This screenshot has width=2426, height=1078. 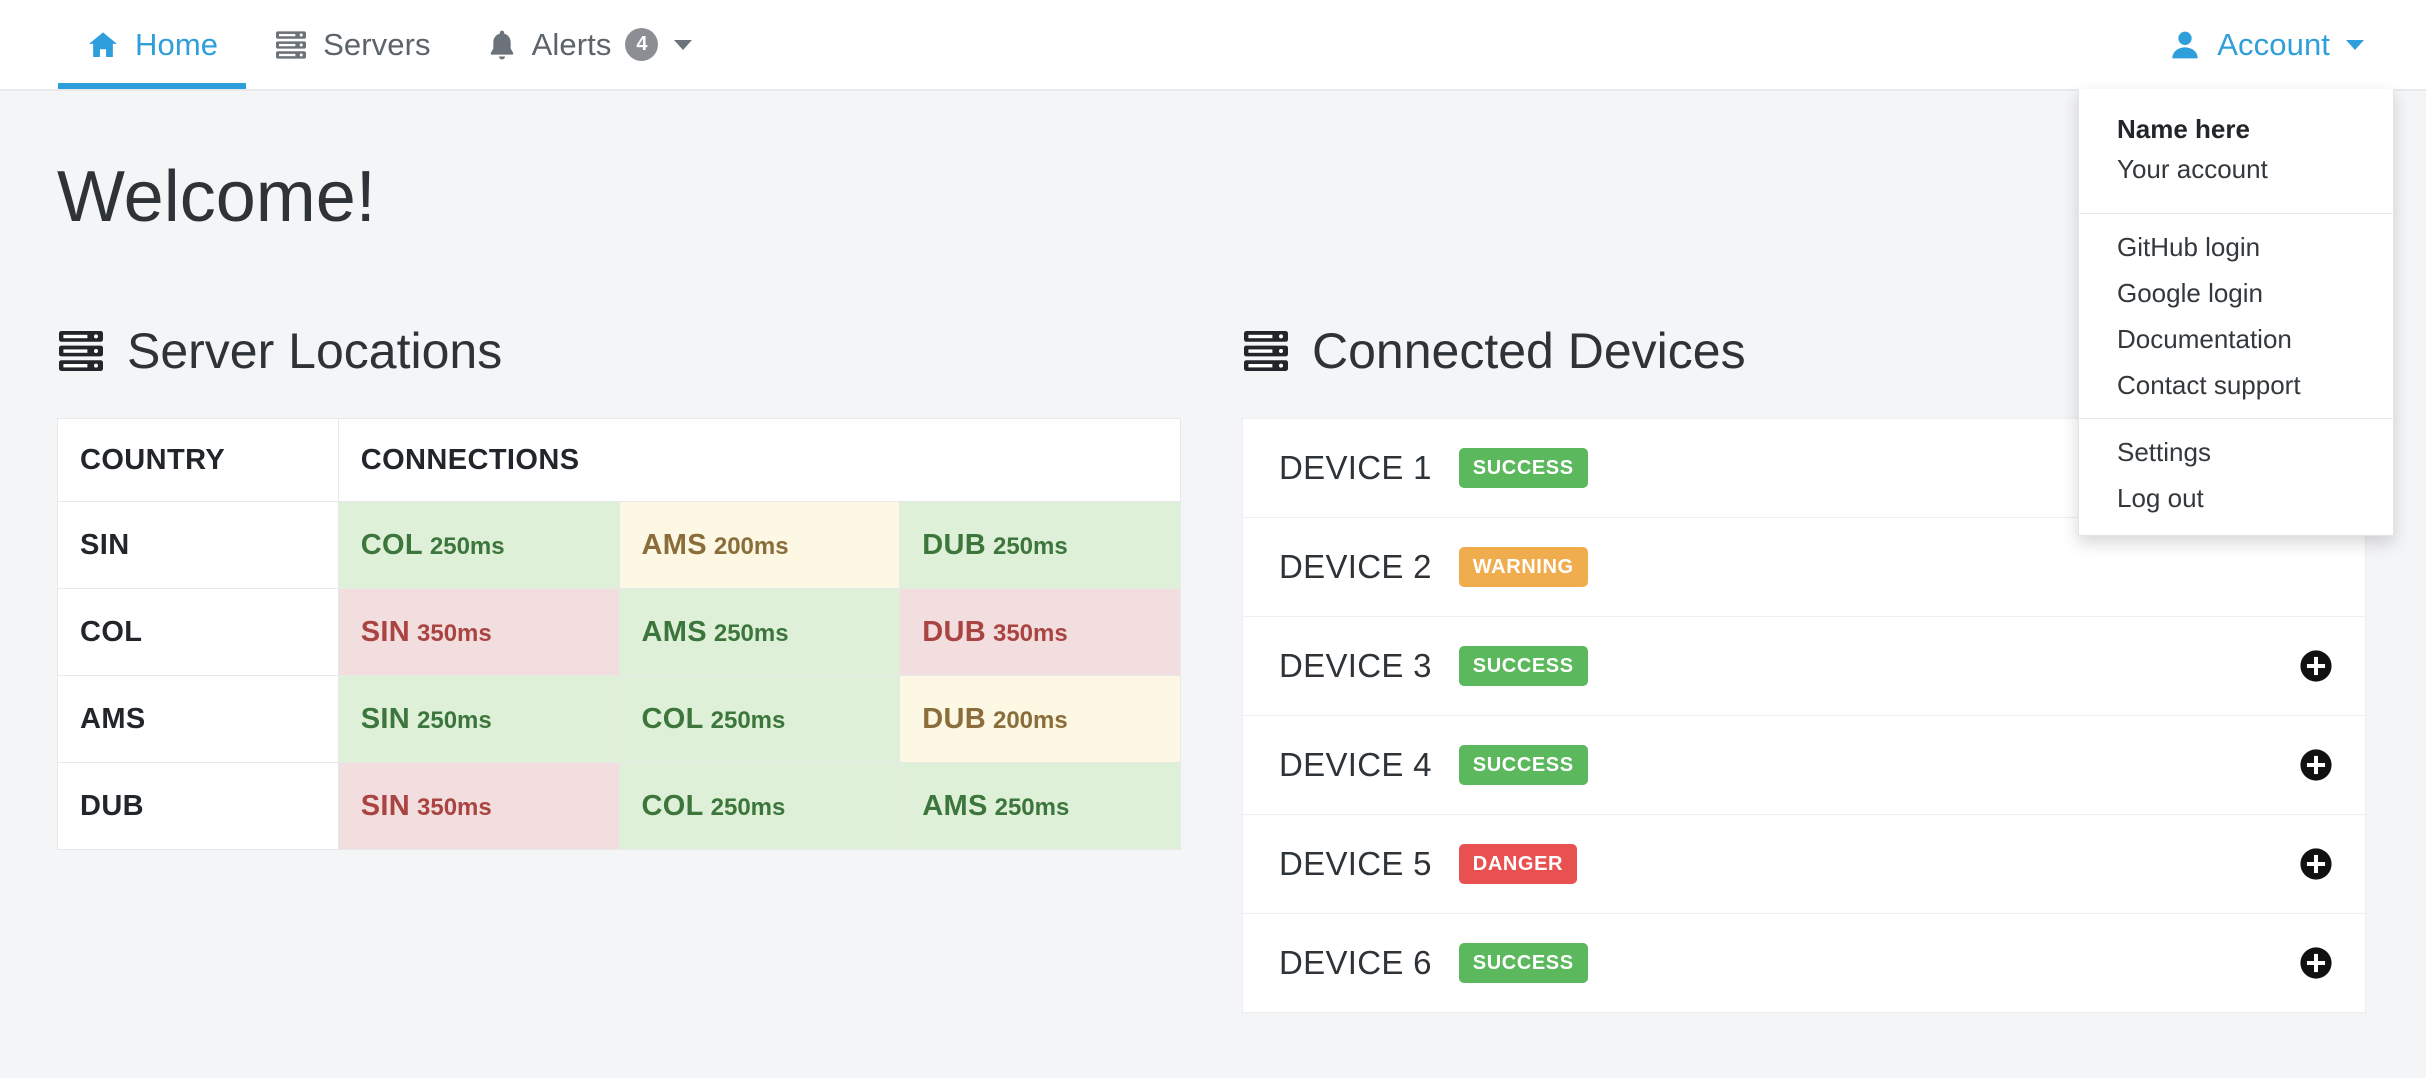 What do you see at coordinates (1355, 962) in the screenshot?
I see `device-name: DEVICE 6` at bounding box center [1355, 962].